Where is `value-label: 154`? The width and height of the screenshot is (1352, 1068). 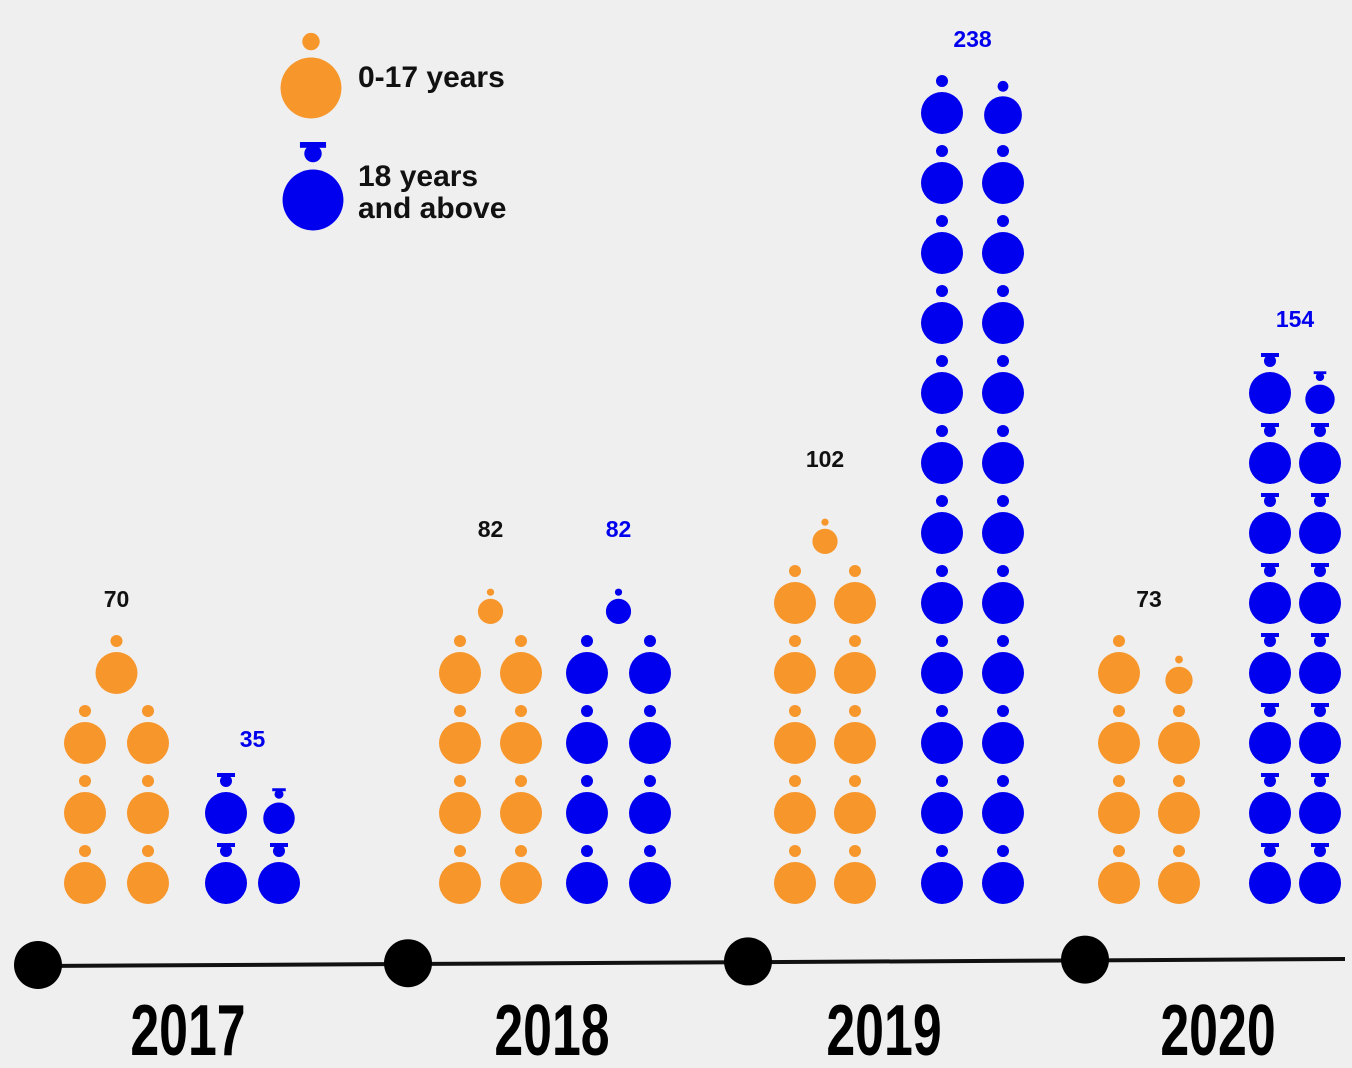
value-label: 154 is located at coordinates (1295, 319).